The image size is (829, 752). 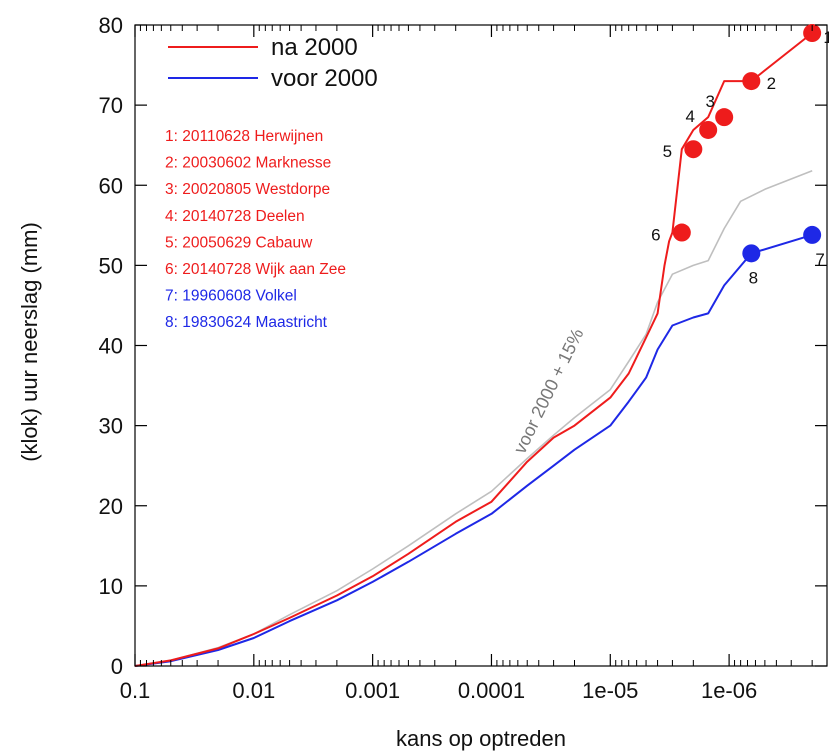 What do you see at coordinates (491, 690) in the screenshot?
I see `x-tick-label: 0.0001` at bounding box center [491, 690].